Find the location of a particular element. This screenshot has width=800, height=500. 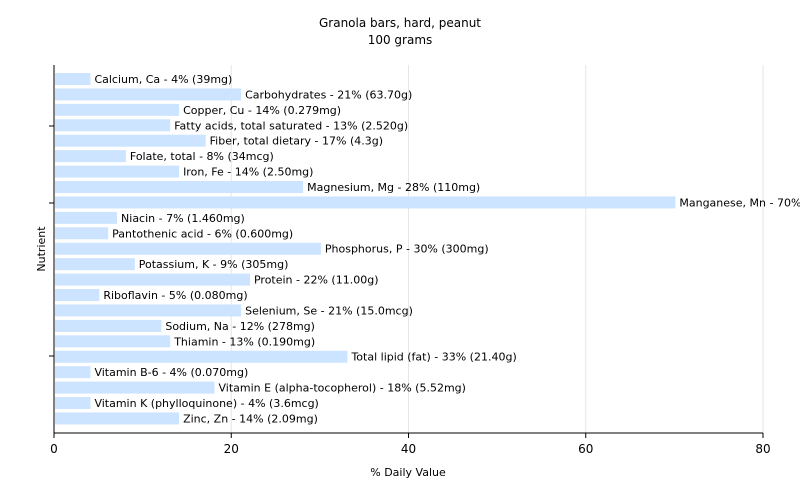

x-tick-label: 40 is located at coordinates (408, 449).